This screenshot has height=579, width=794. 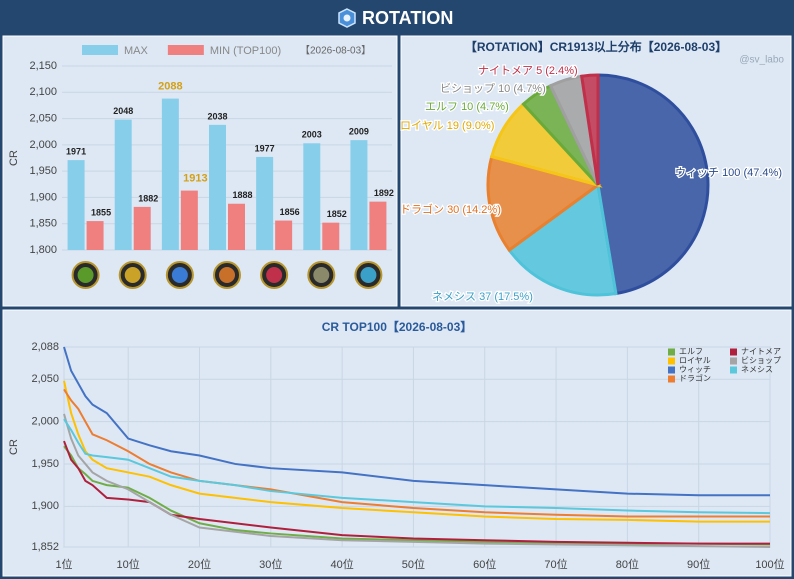 I want to click on y-axis-label: CR, so click(x=14, y=158).